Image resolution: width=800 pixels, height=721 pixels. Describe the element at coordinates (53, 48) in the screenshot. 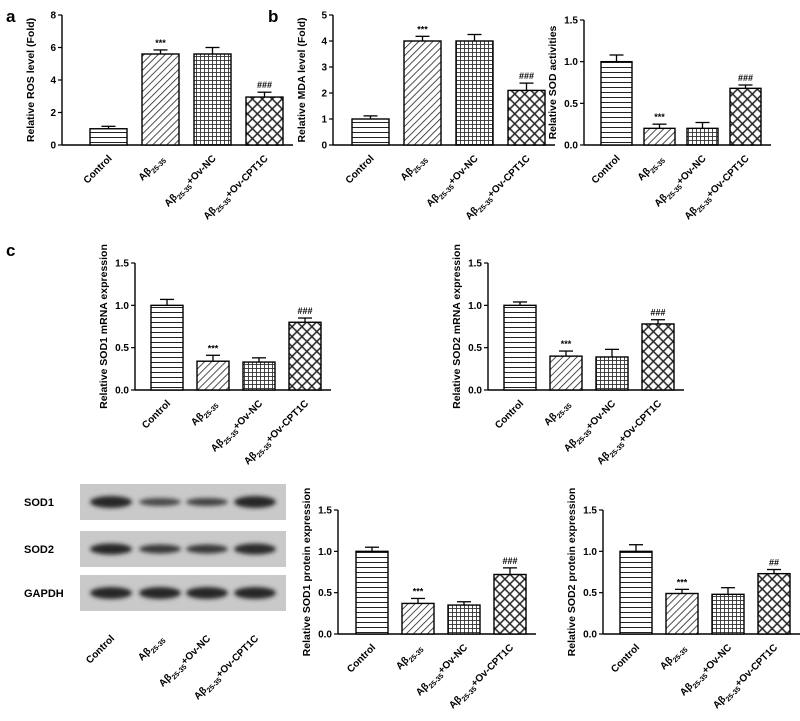

I see `y-tick-label: 6` at that location.